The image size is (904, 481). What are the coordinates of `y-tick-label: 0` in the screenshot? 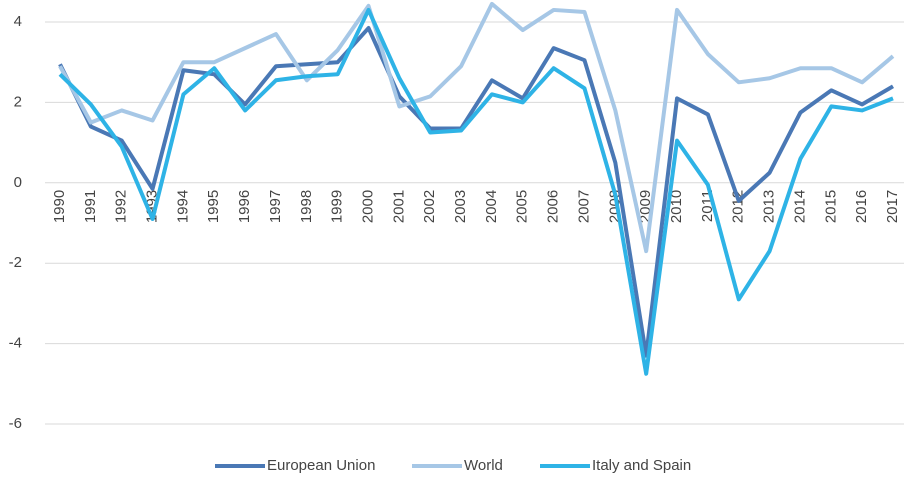 It's located at (18, 182).